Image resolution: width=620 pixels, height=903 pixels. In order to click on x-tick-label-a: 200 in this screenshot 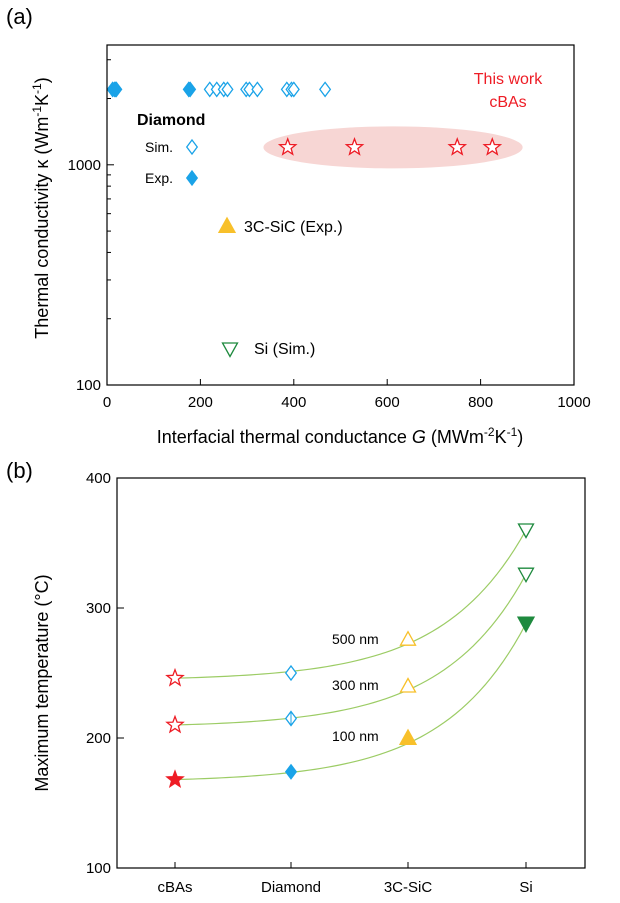, I will do `click(200, 402)`.